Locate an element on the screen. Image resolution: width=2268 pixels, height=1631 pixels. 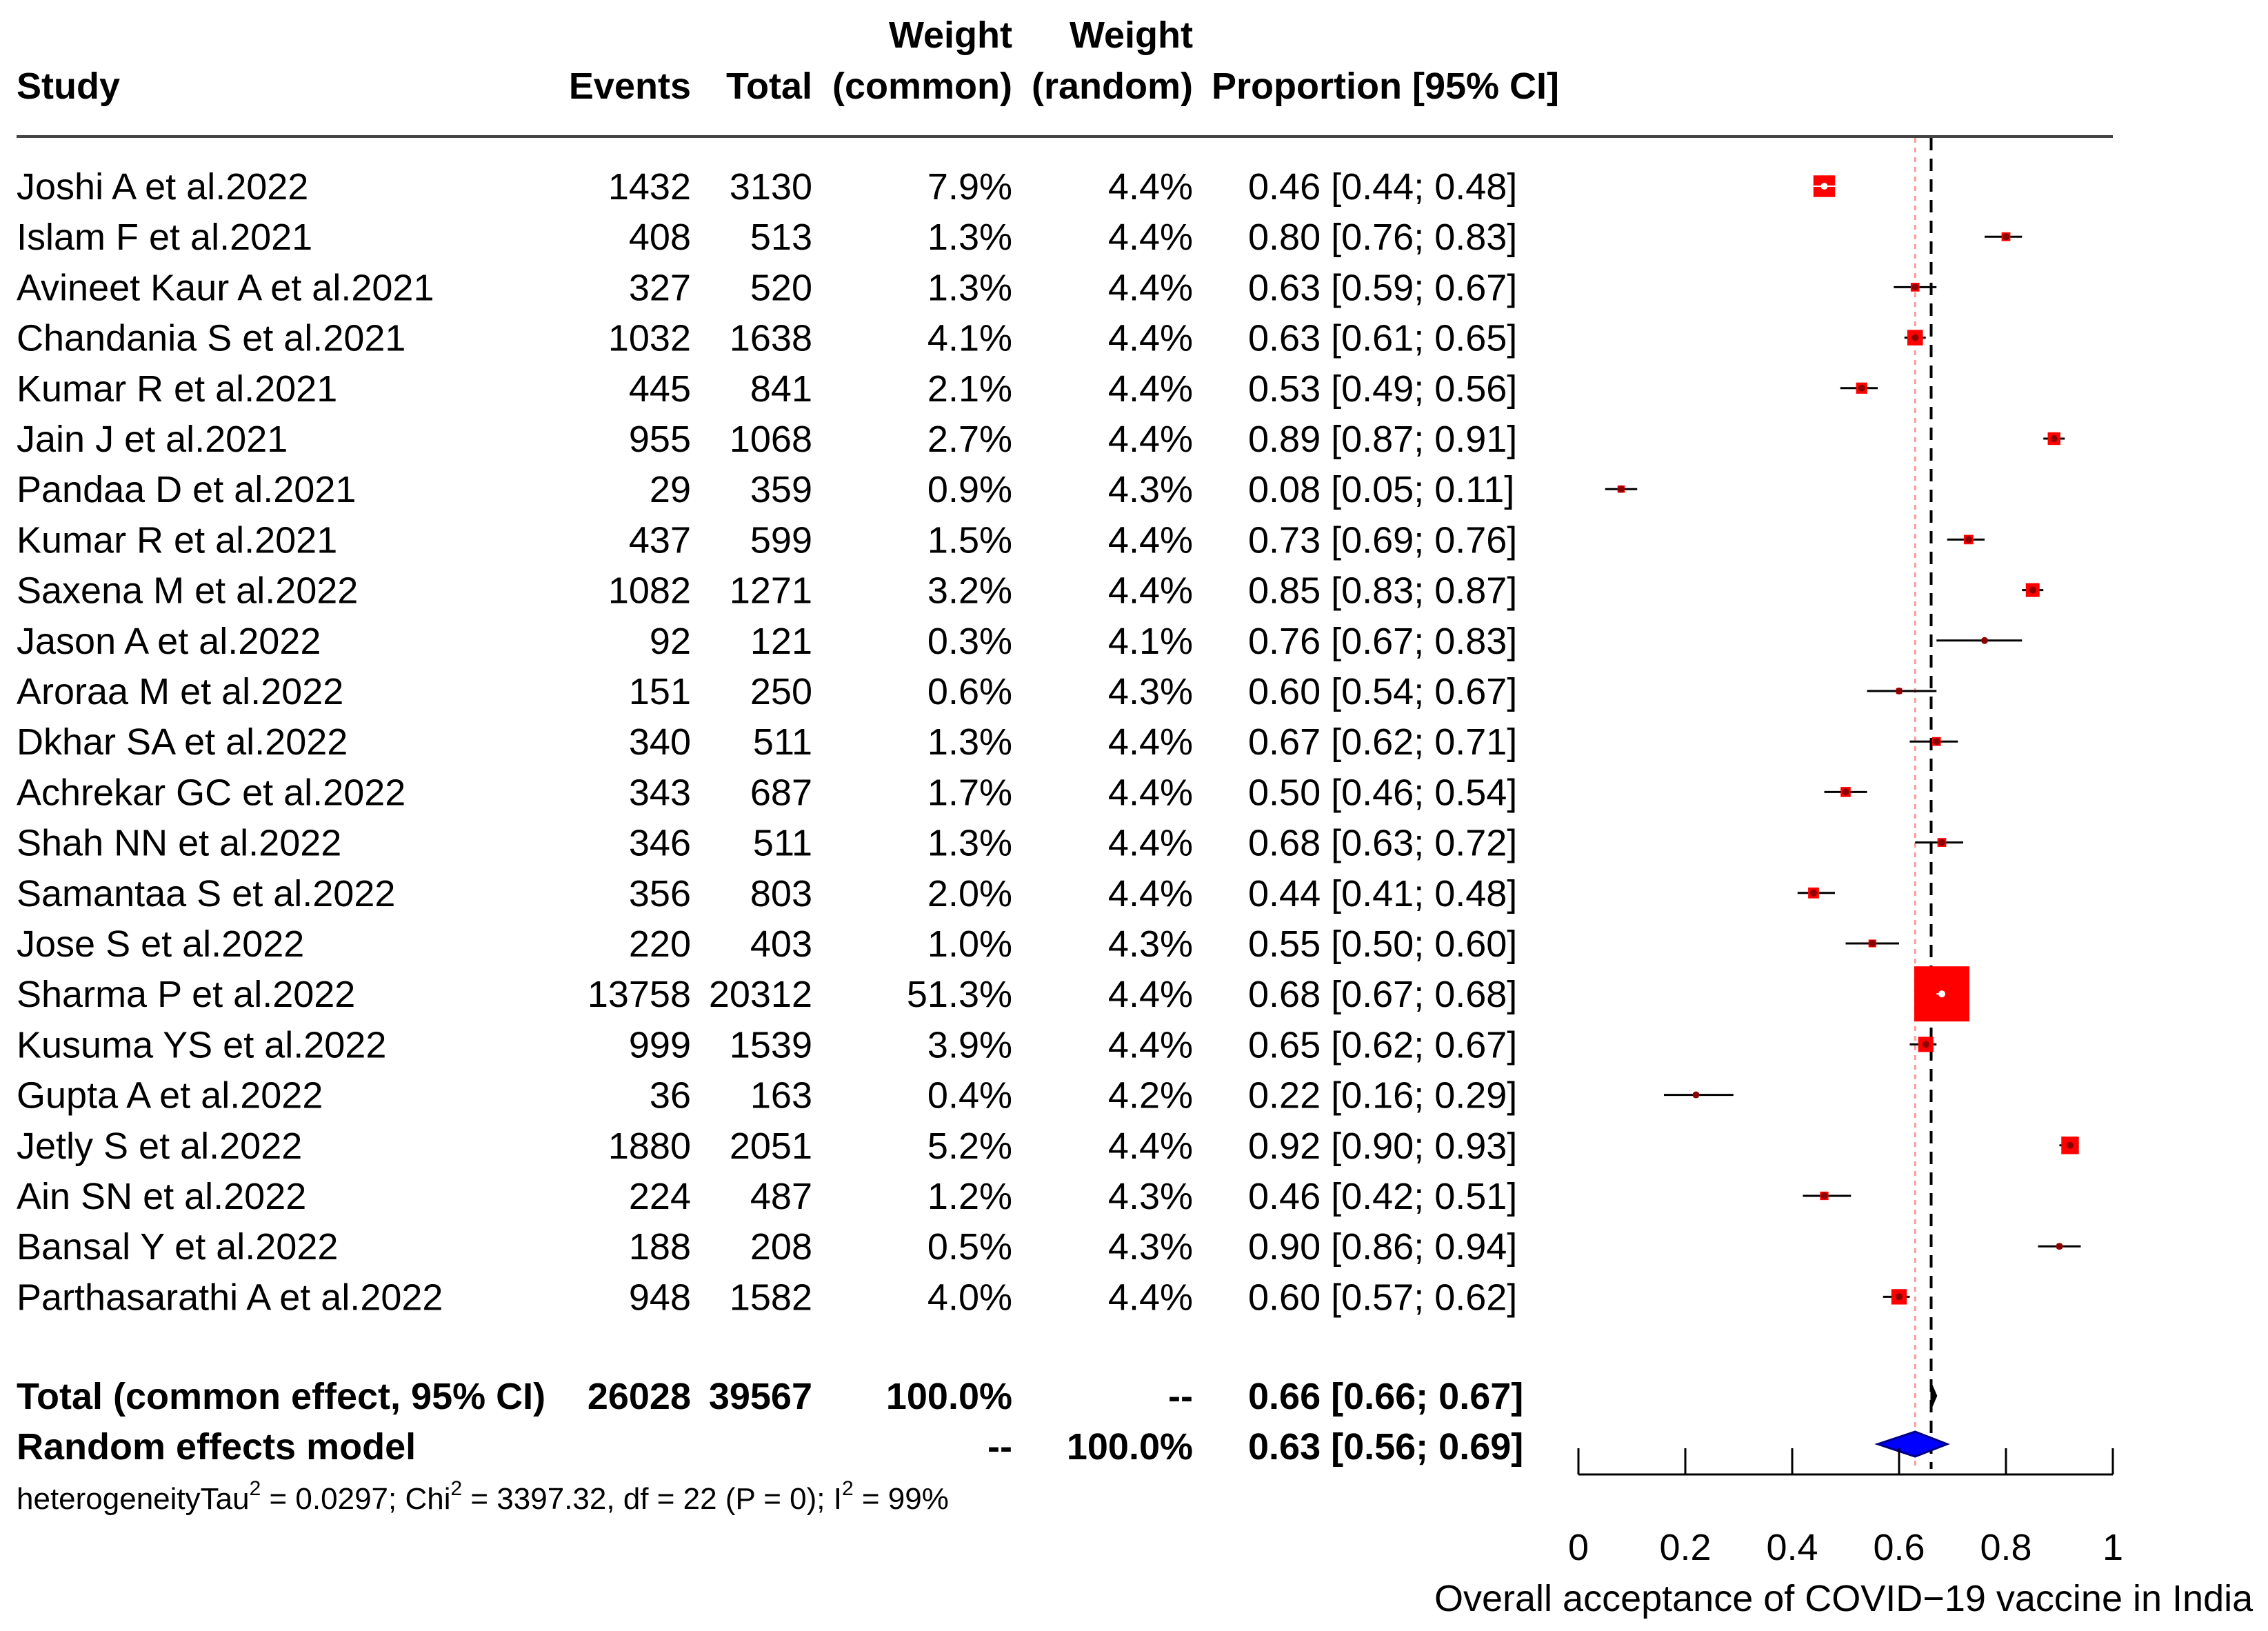
weight-common-cell: 0.6% is located at coordinates (969, 691).